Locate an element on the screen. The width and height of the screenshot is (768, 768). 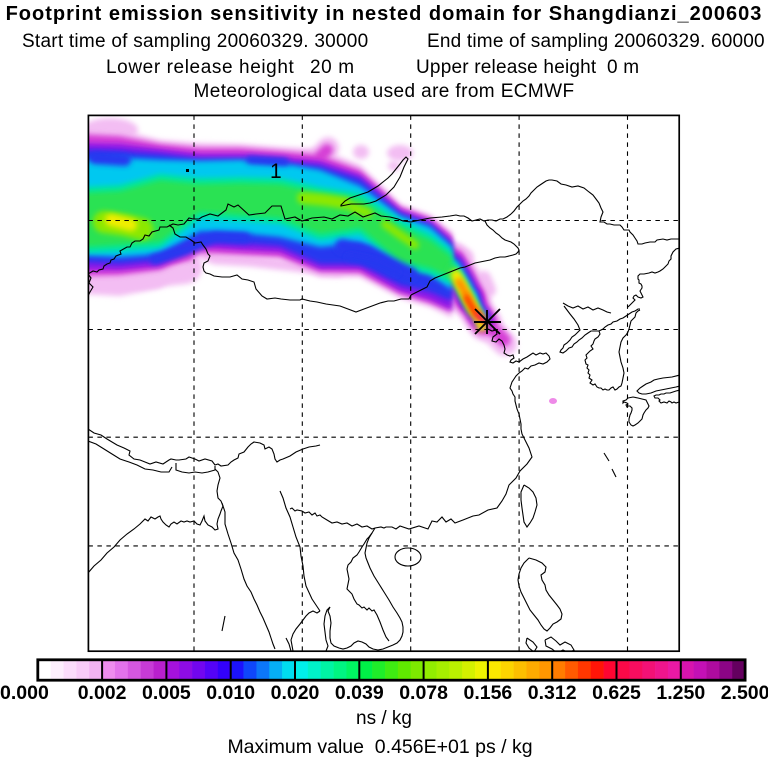
svg-text: 1 is located at coordinates (276, 171).